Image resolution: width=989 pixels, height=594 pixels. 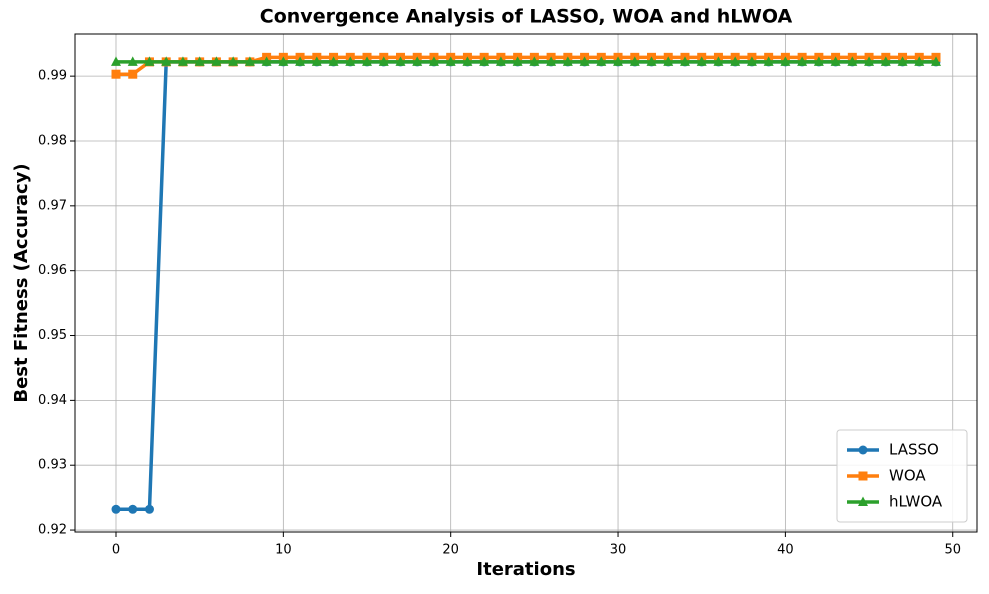 What do you see at coordinates (785, 550) in the screenshot?
I see `x-tick-label: 40` at bounding box center [785, 550].